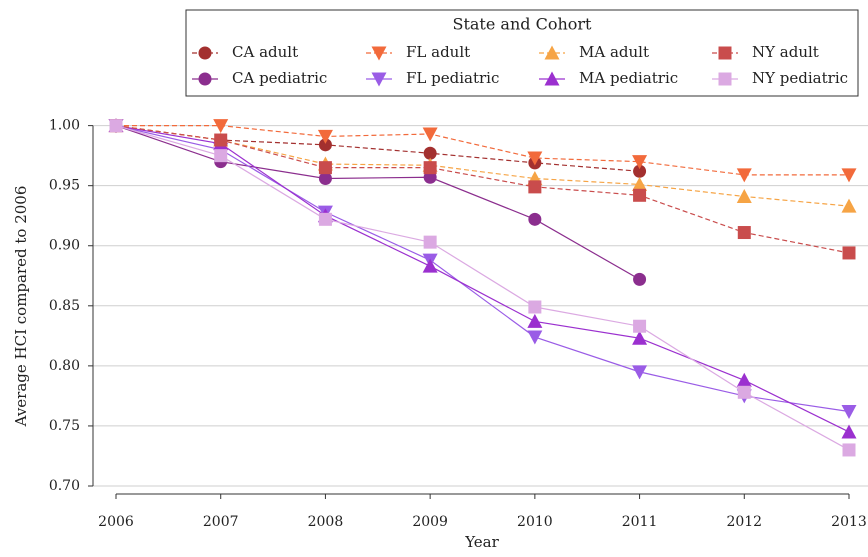  What do you see at coordinates (64, 246) in the screenshot?
I see `y-tick-label: 0.90` at bounding box center [64, 246].